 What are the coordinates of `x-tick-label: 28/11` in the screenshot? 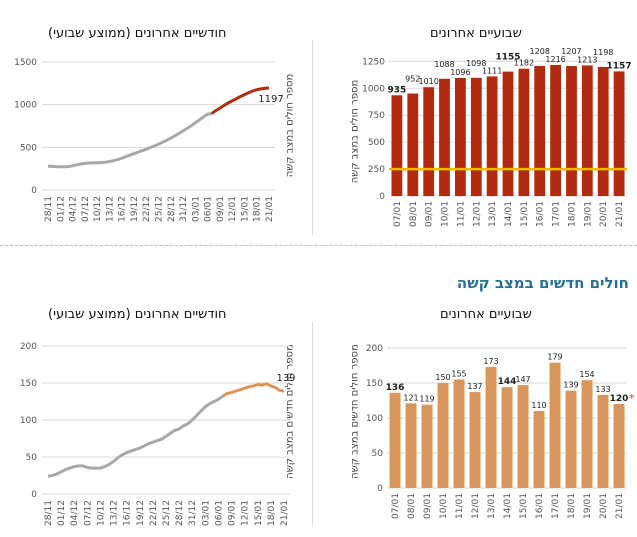 It's located at (49, 209).